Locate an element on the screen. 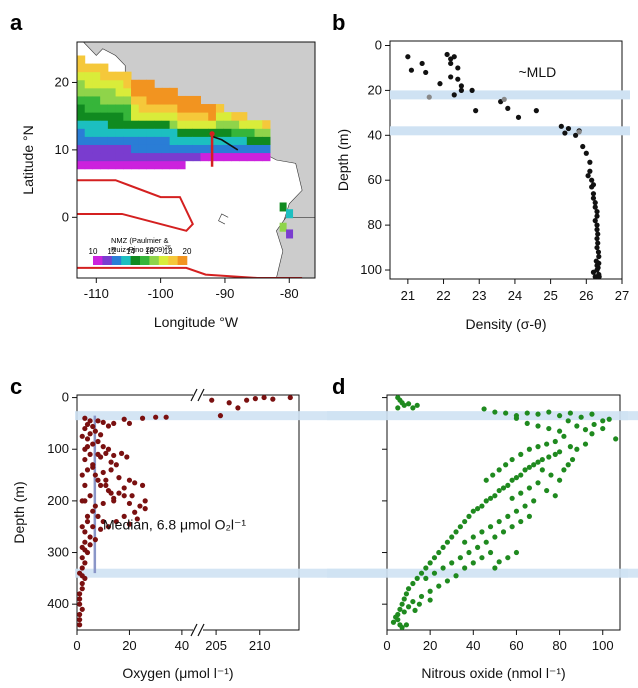  x-tick-label: 22 is located at coordinates (443, 295).